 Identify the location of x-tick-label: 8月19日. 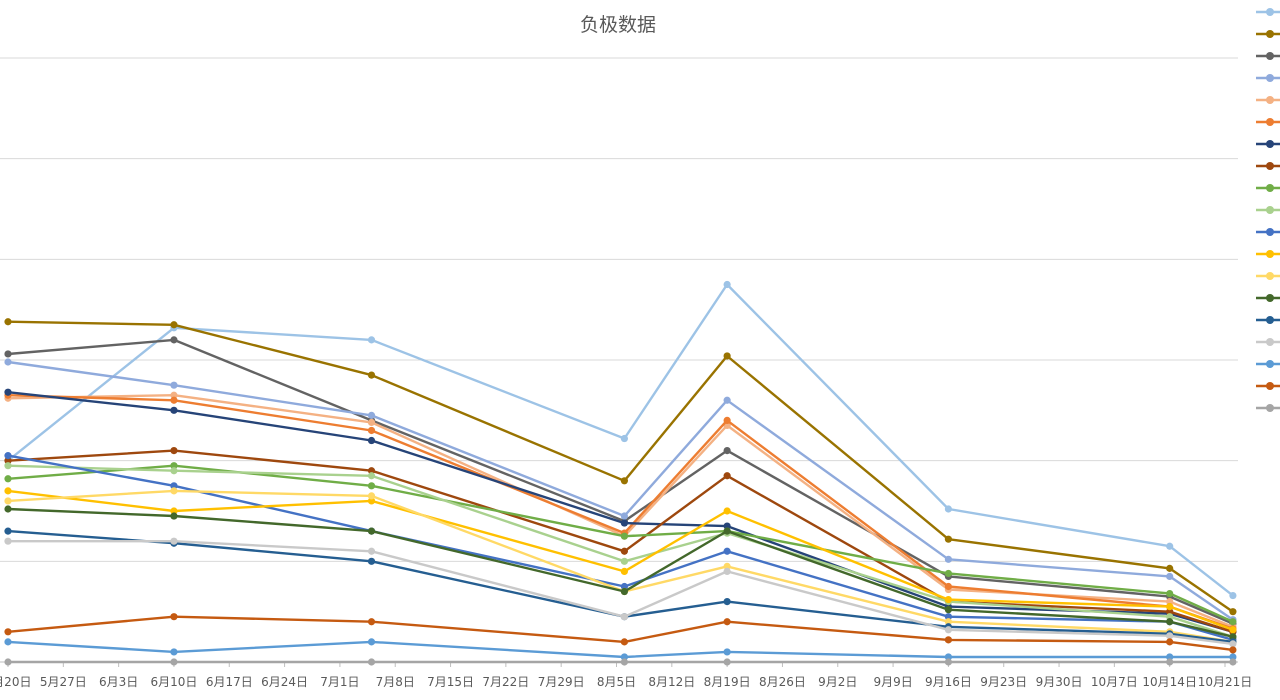
(727, 682).